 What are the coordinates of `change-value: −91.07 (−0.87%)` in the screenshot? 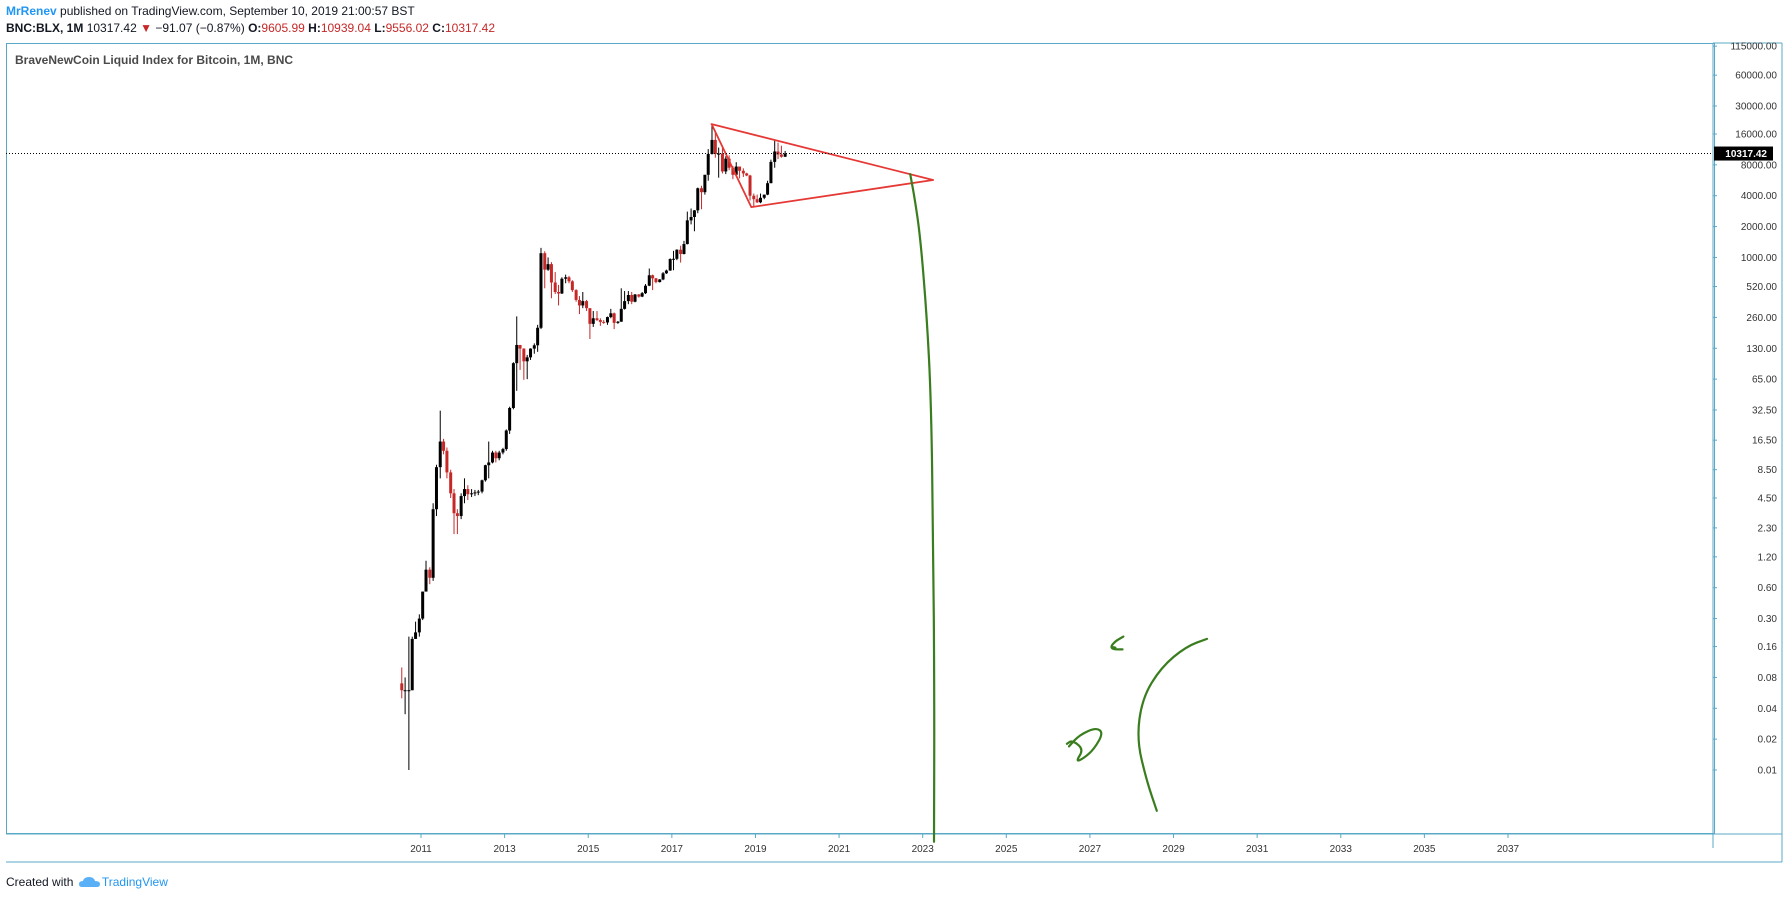 It's located at (200, 28).